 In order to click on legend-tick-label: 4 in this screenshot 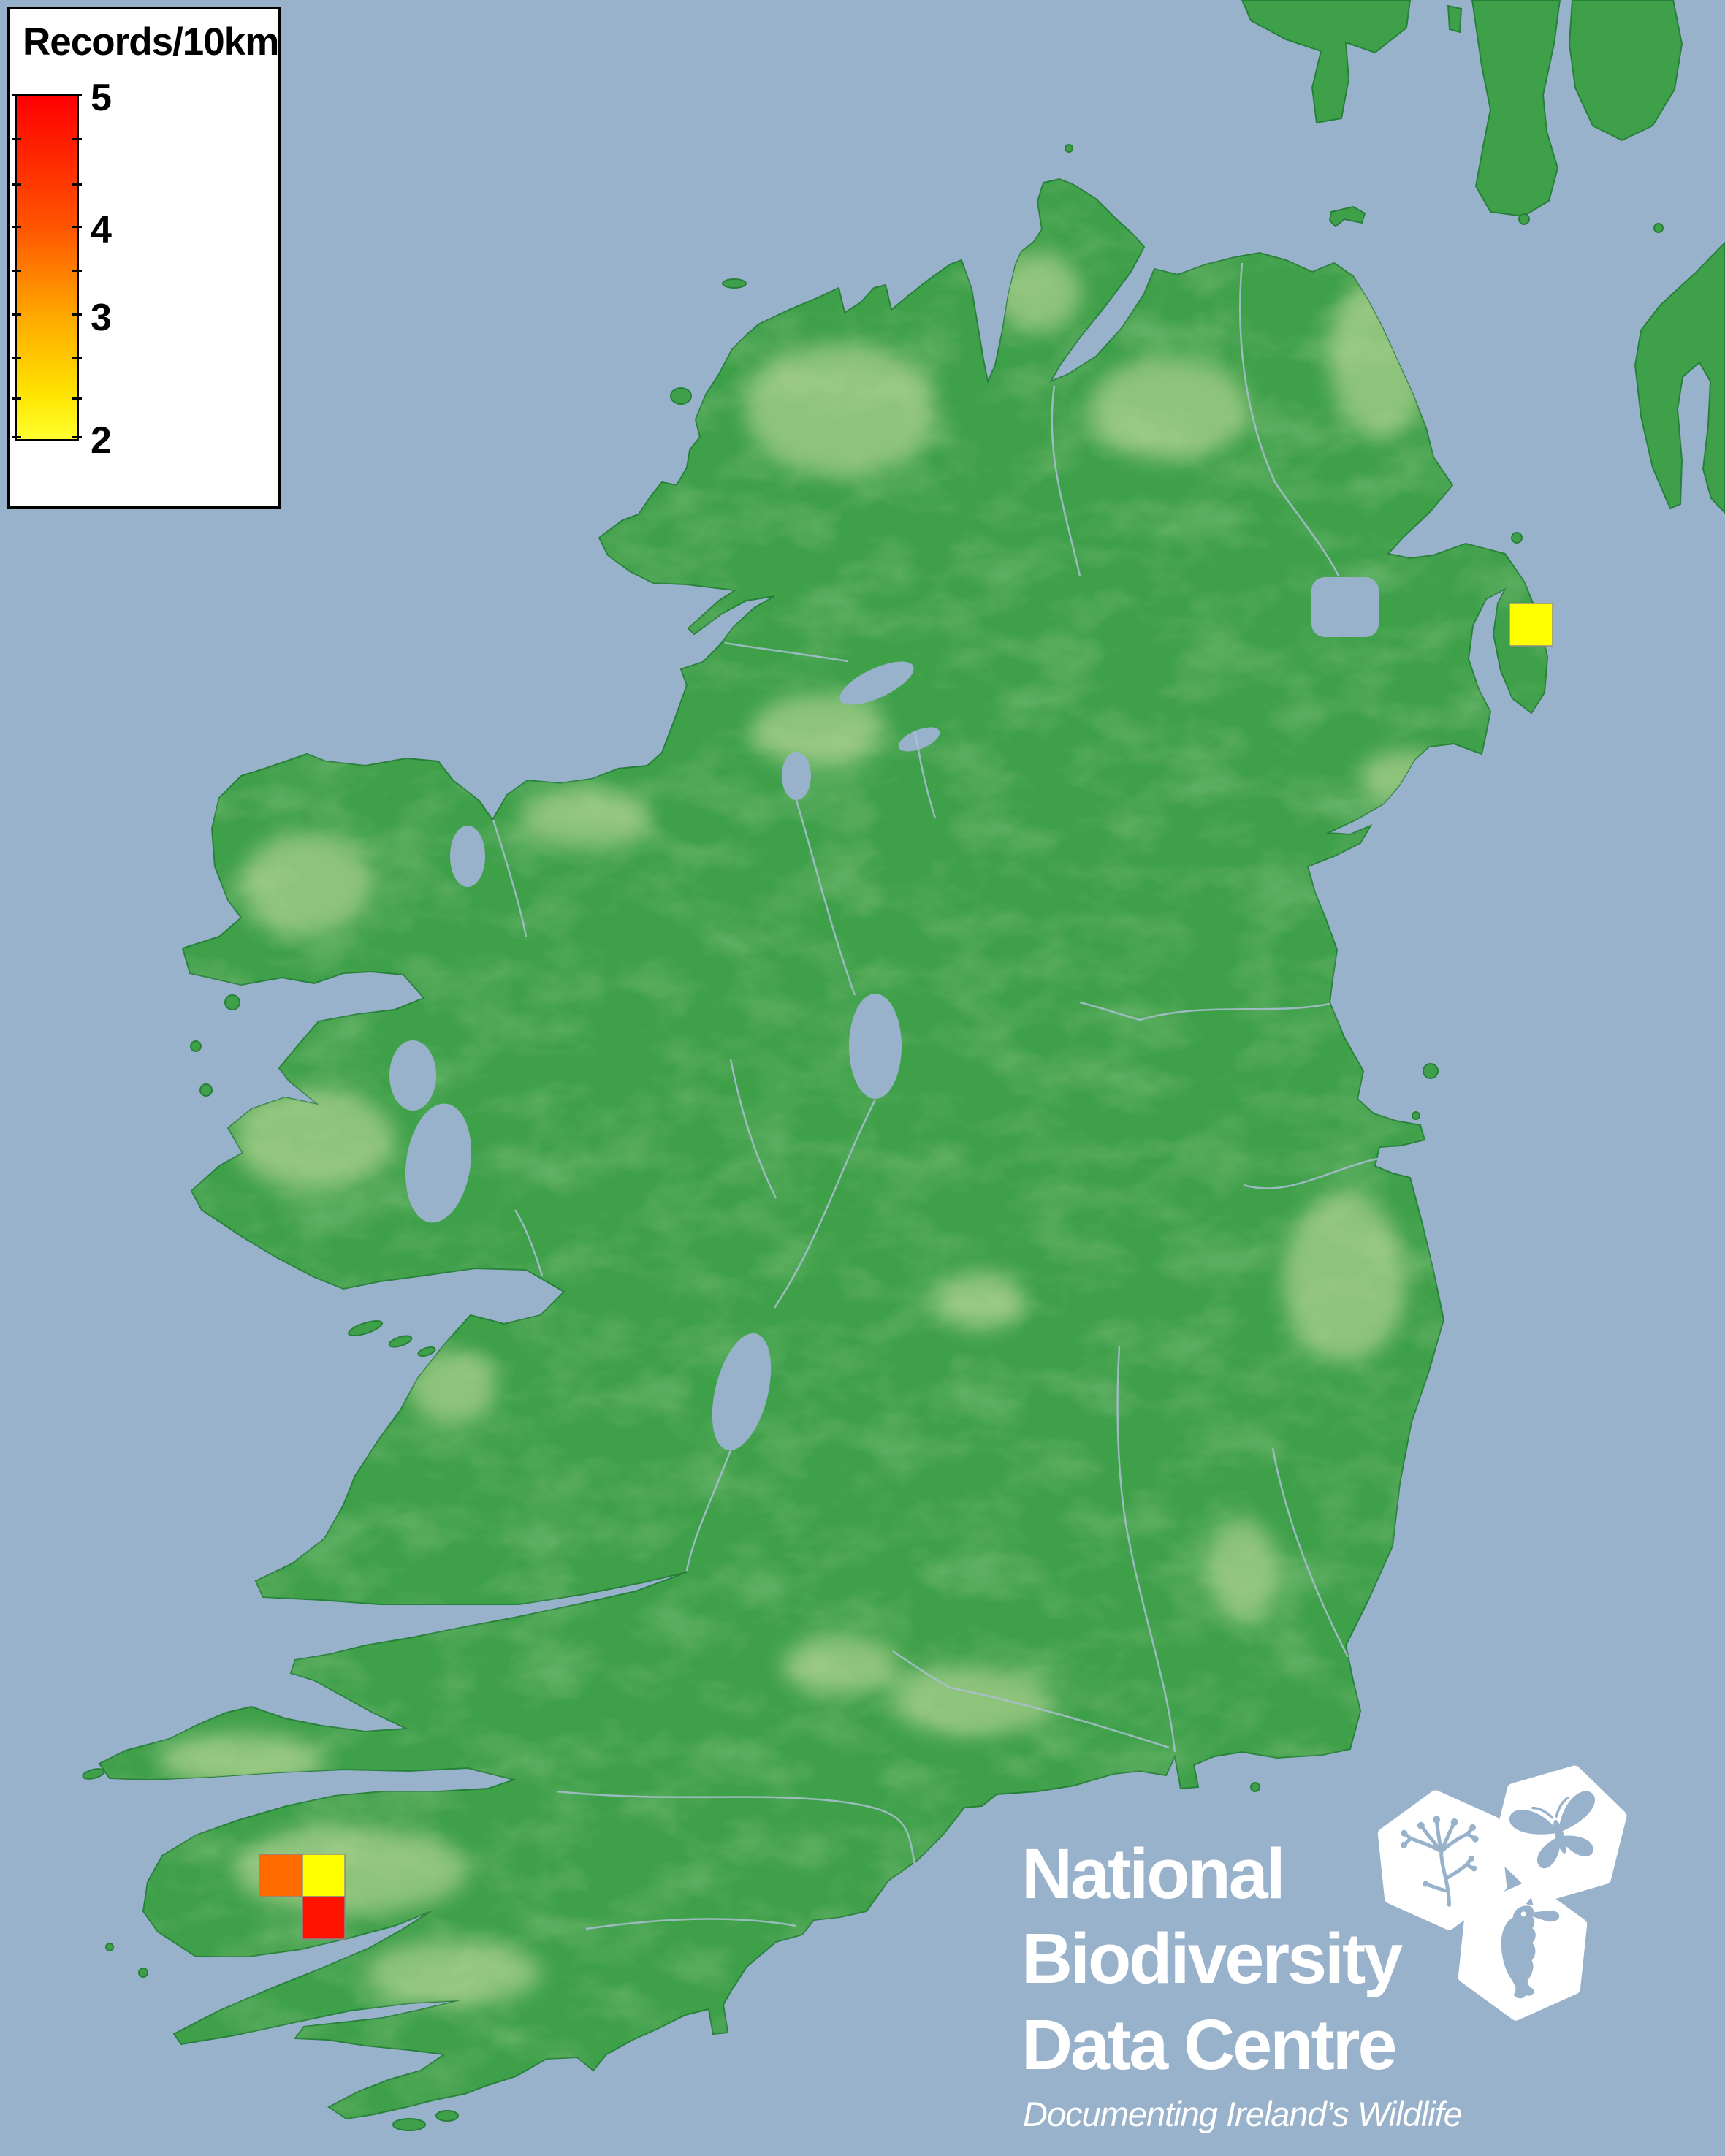, I will do `click(101, 229)`.